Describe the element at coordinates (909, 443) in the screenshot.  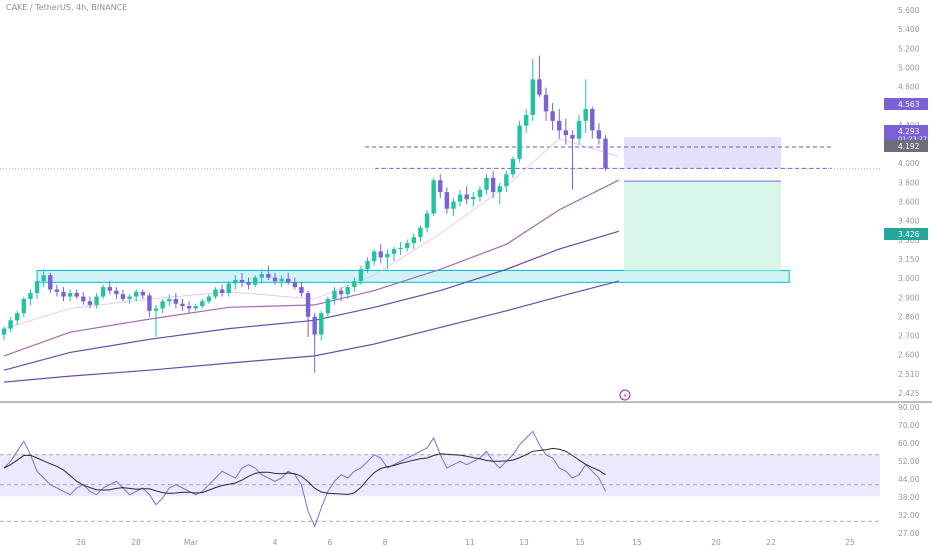
I see `rsi-tick-label: 60.00` at that location.